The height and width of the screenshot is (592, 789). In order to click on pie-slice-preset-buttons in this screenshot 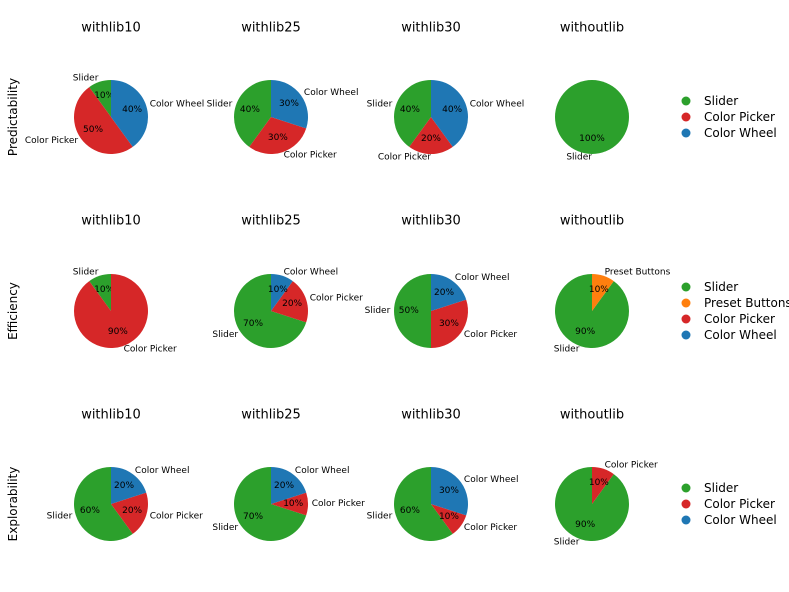, I will do `click(603, 292)`.